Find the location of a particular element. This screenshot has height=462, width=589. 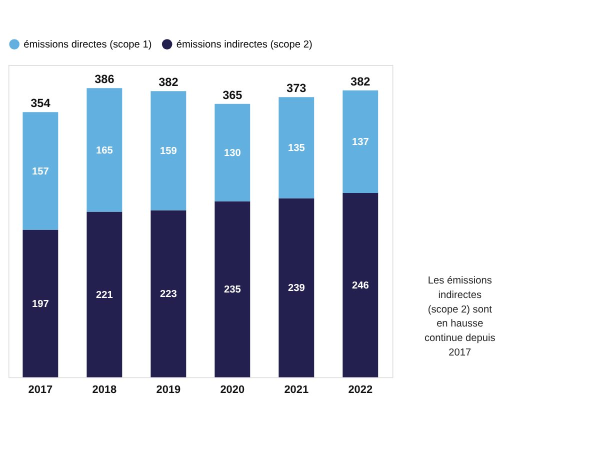

total-label: 365 is located at coordinates (232, 95).